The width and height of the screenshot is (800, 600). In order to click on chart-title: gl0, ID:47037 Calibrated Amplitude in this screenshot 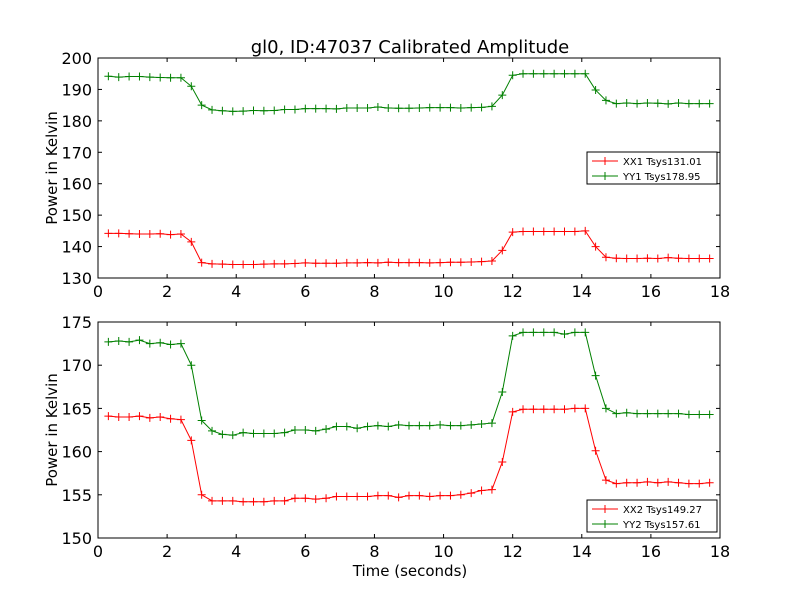, I will do `click(410, 47)`.